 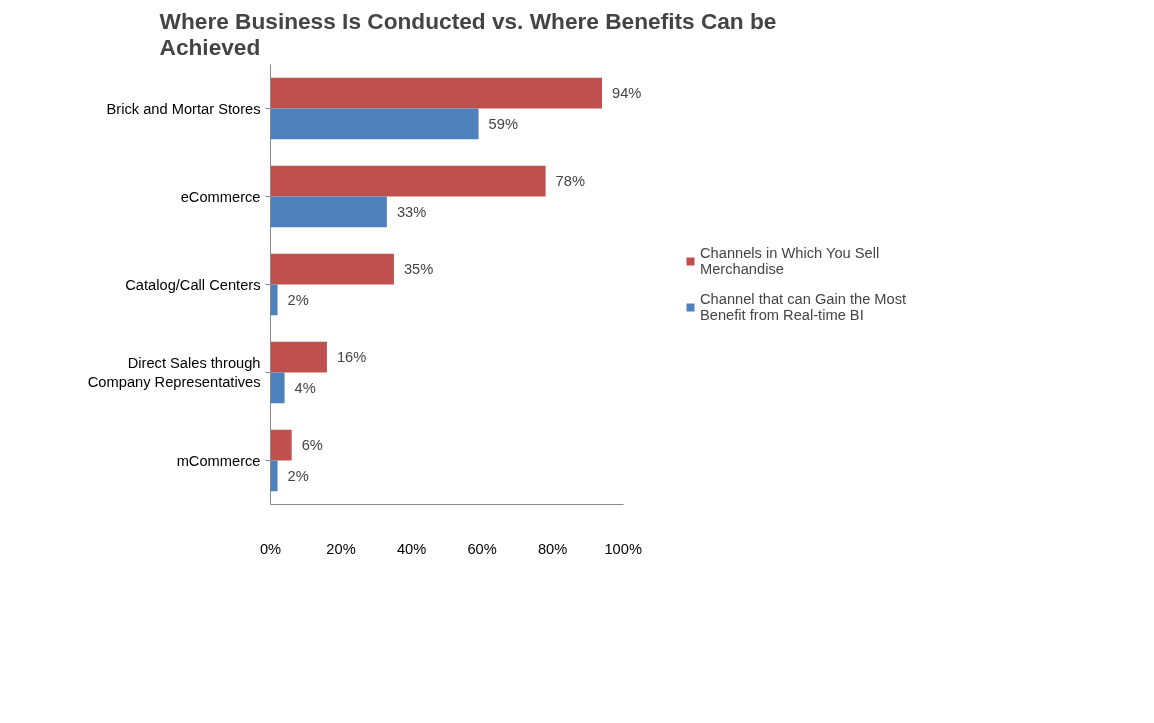 What do you see at coordinates (183, 108) in the screenshot?
I see `y-tick-label: Brick and Mortar Stores` at bounding box center [183, 108].